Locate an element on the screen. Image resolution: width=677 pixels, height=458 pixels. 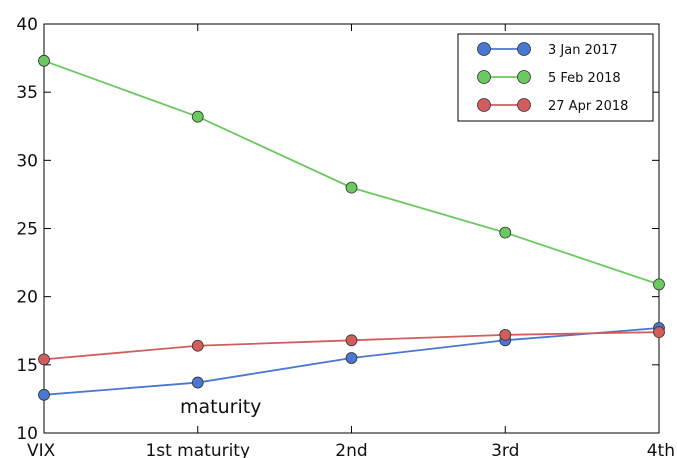
legend-entry: 5 Feb 2018 is located at coordinates (549, 78).